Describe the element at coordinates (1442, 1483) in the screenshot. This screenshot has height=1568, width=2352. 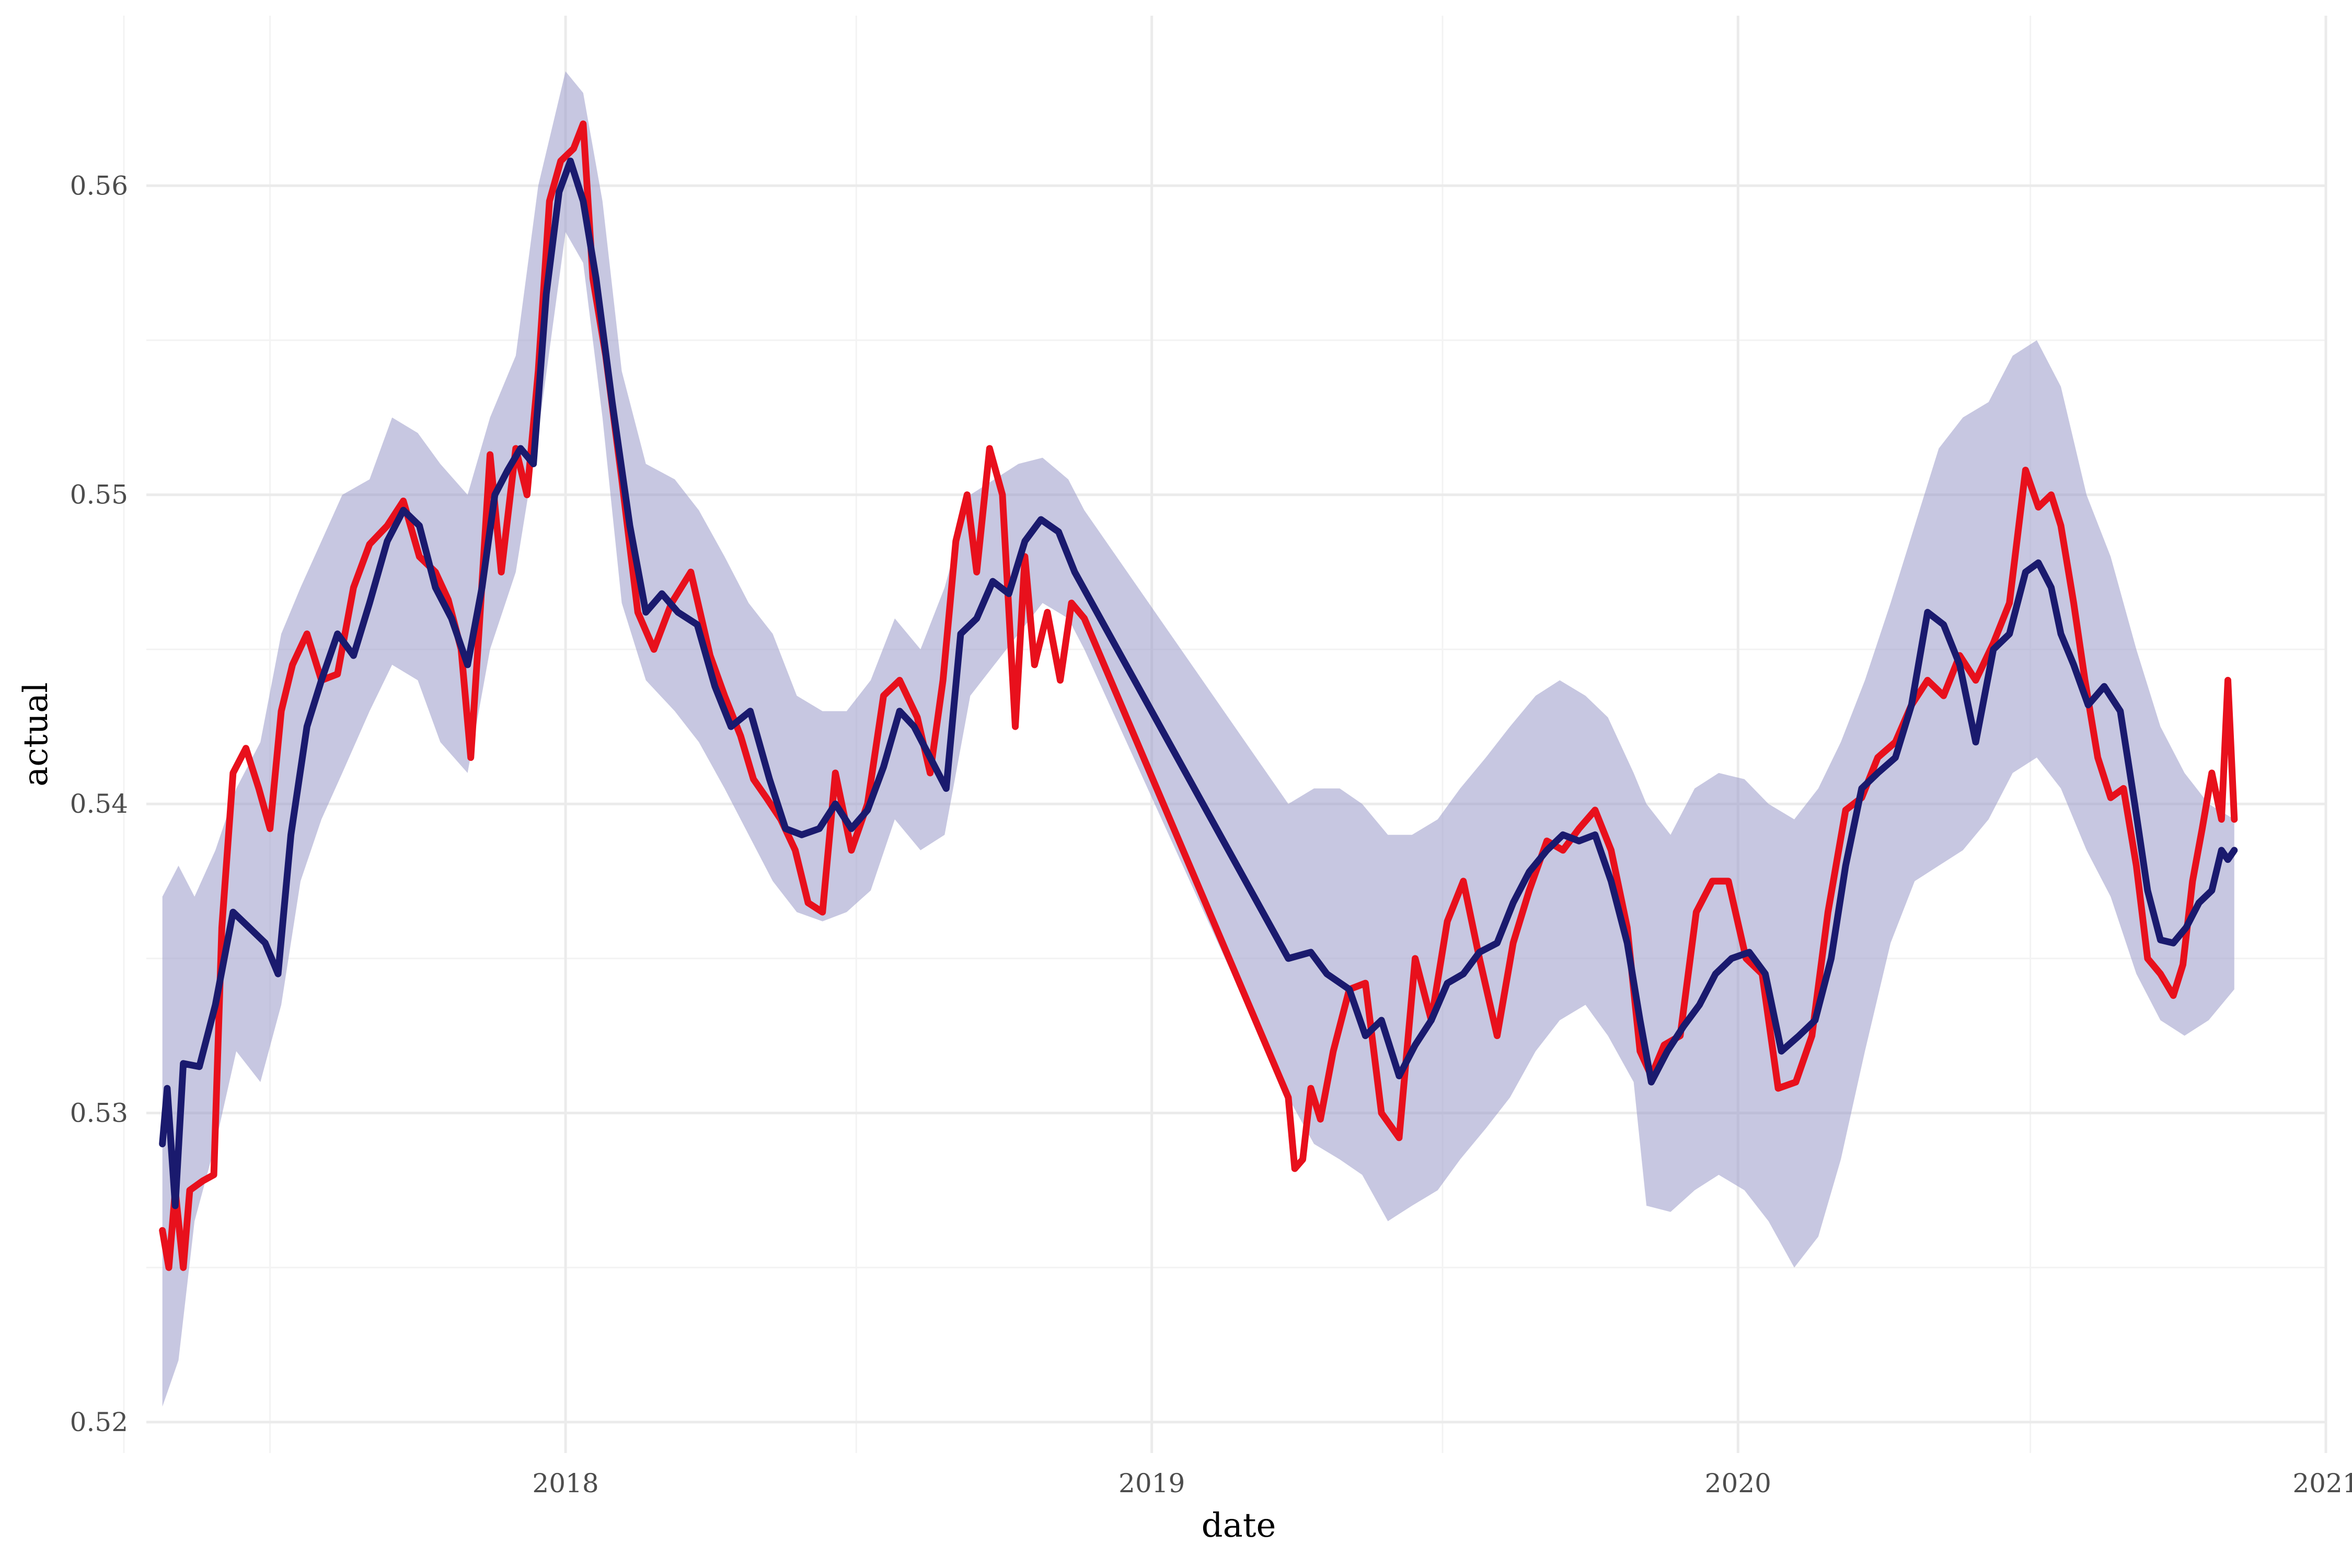
I see `x-axis-tick-labels: 2018 2019 2020 2021` at that location.